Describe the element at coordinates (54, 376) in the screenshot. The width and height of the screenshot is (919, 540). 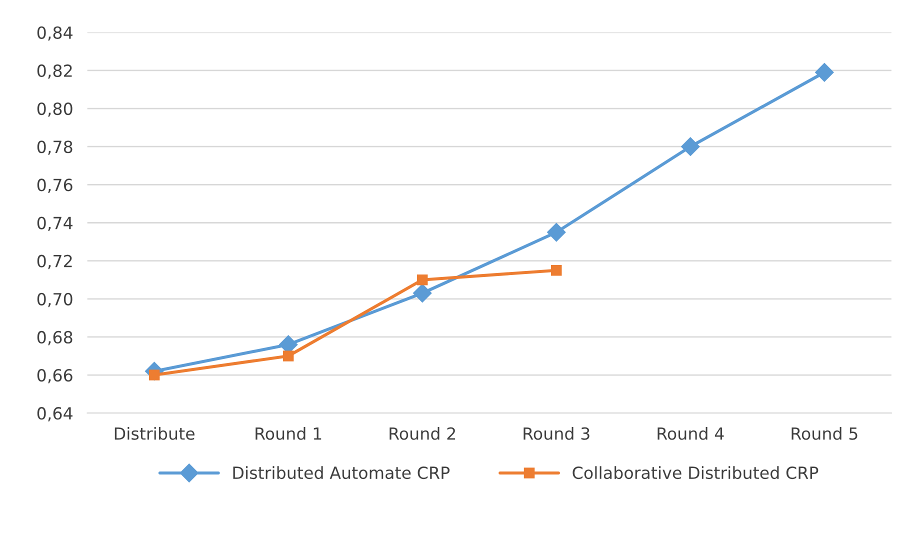
I see `y-tick-label: 0,66` at that location.